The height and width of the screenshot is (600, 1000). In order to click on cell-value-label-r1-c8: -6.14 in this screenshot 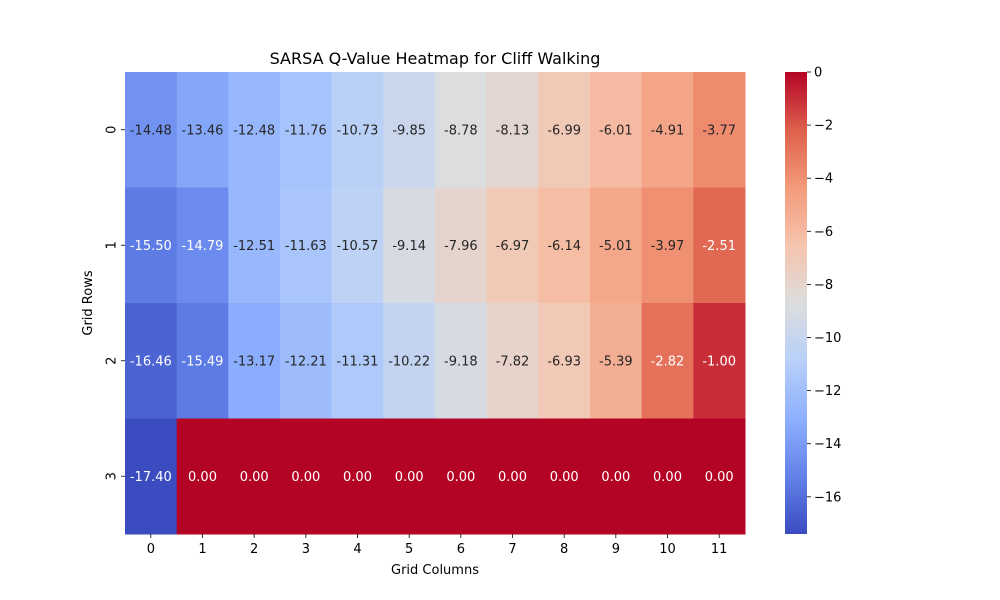, I will do `click(564, 246)`.